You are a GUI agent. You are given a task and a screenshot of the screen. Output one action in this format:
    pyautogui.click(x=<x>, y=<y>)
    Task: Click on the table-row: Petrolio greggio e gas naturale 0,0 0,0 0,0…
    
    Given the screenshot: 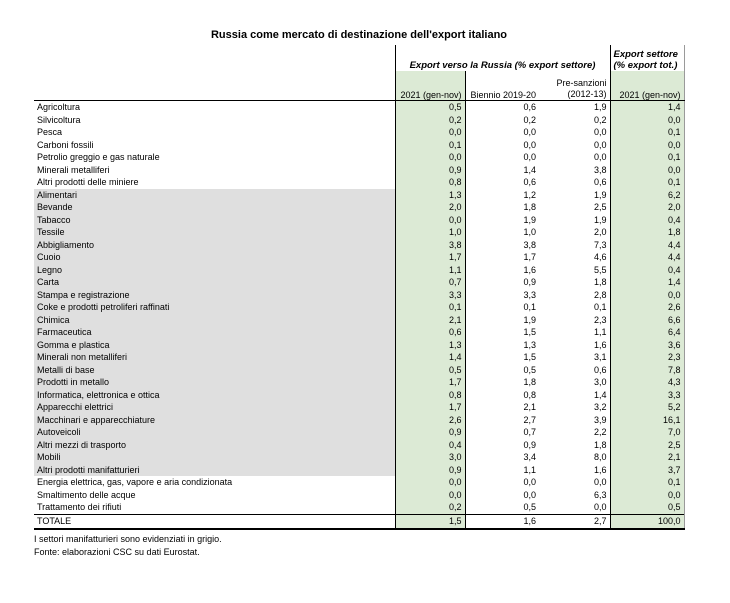 What is the action you would take?
    pyautogui.click(x=359, y=157)
    